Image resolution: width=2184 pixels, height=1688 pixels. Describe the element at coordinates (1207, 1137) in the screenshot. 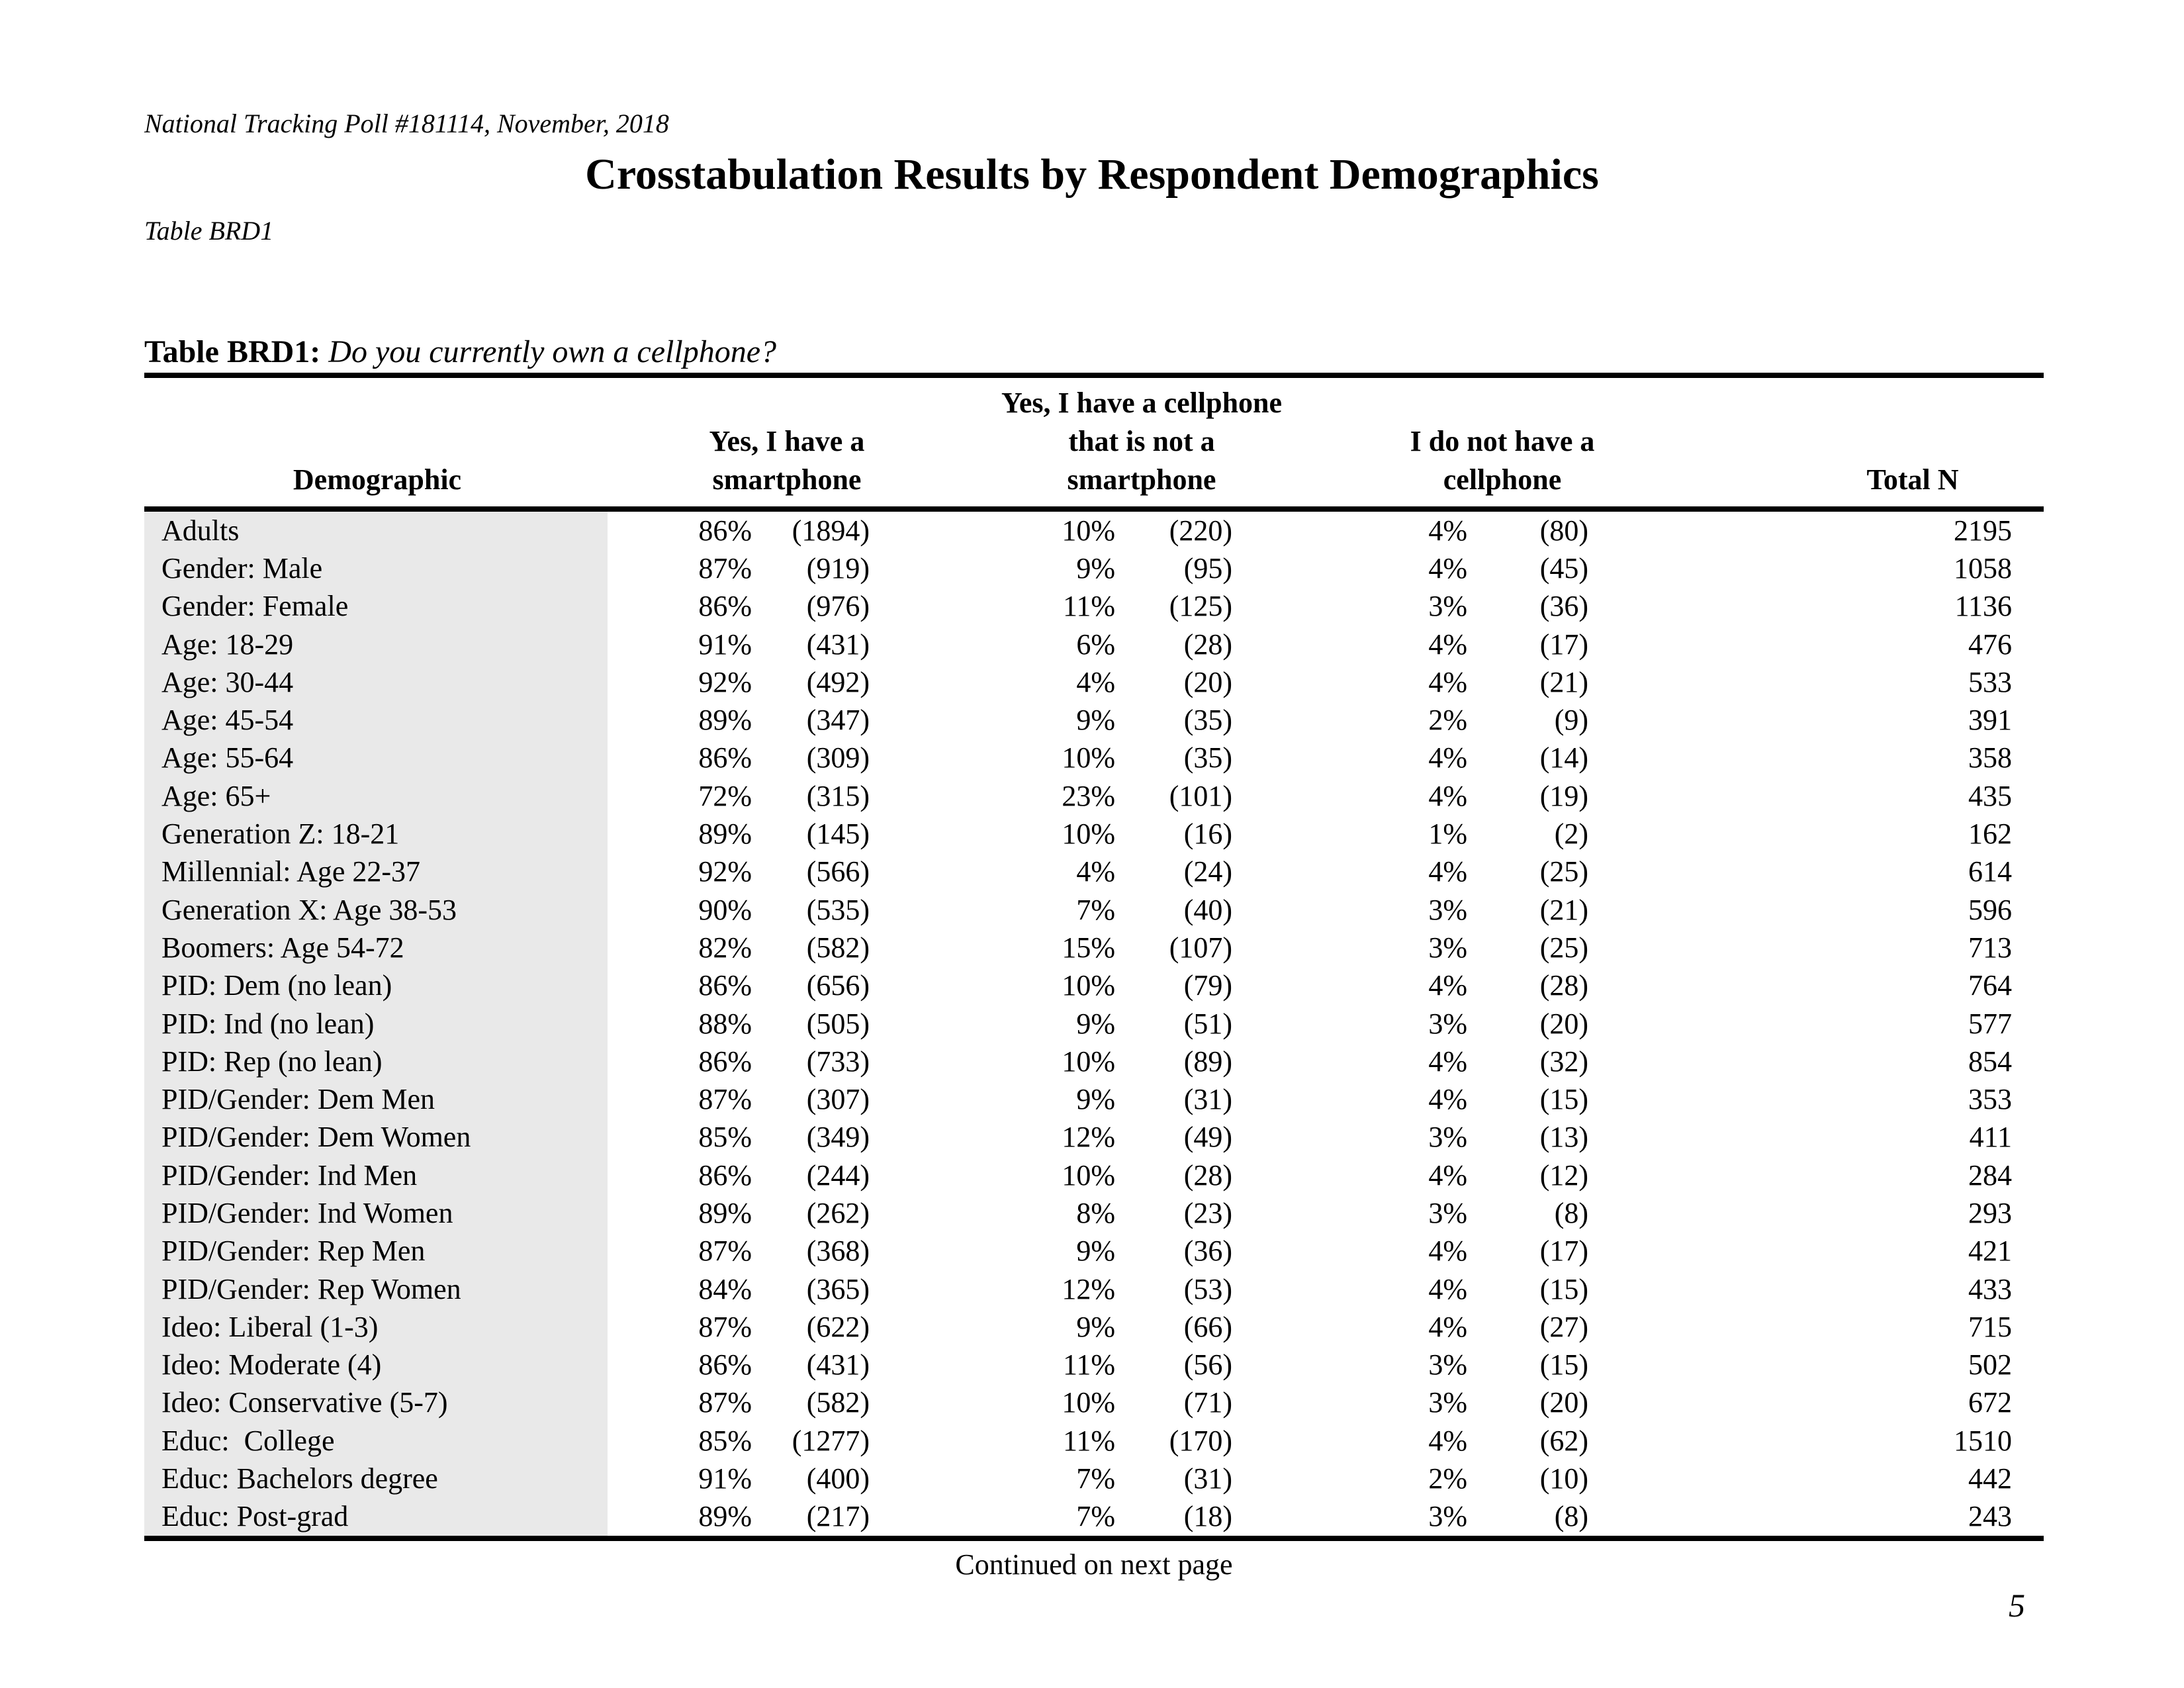

I see `row-not-smartphone-n: (49)` at that location.